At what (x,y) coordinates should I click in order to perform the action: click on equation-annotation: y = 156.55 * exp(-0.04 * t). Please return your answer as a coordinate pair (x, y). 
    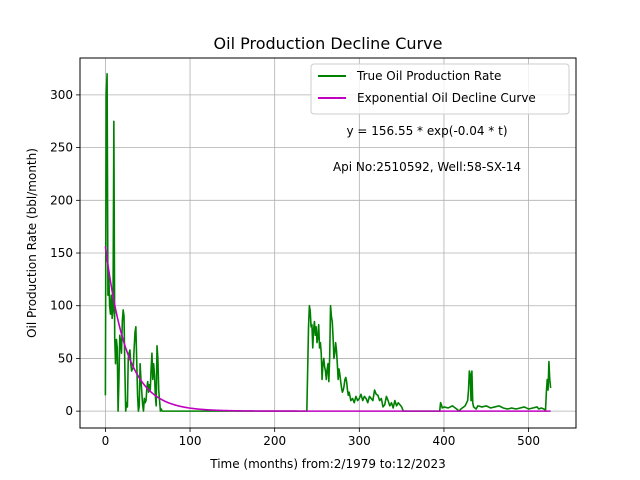
    Looking at the image, I should click on (426, 131).